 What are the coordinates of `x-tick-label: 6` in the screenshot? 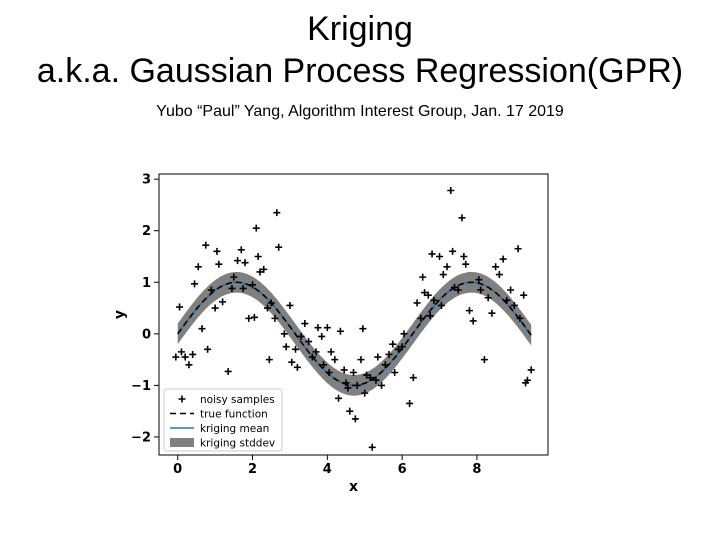 It's located at (402, 469).